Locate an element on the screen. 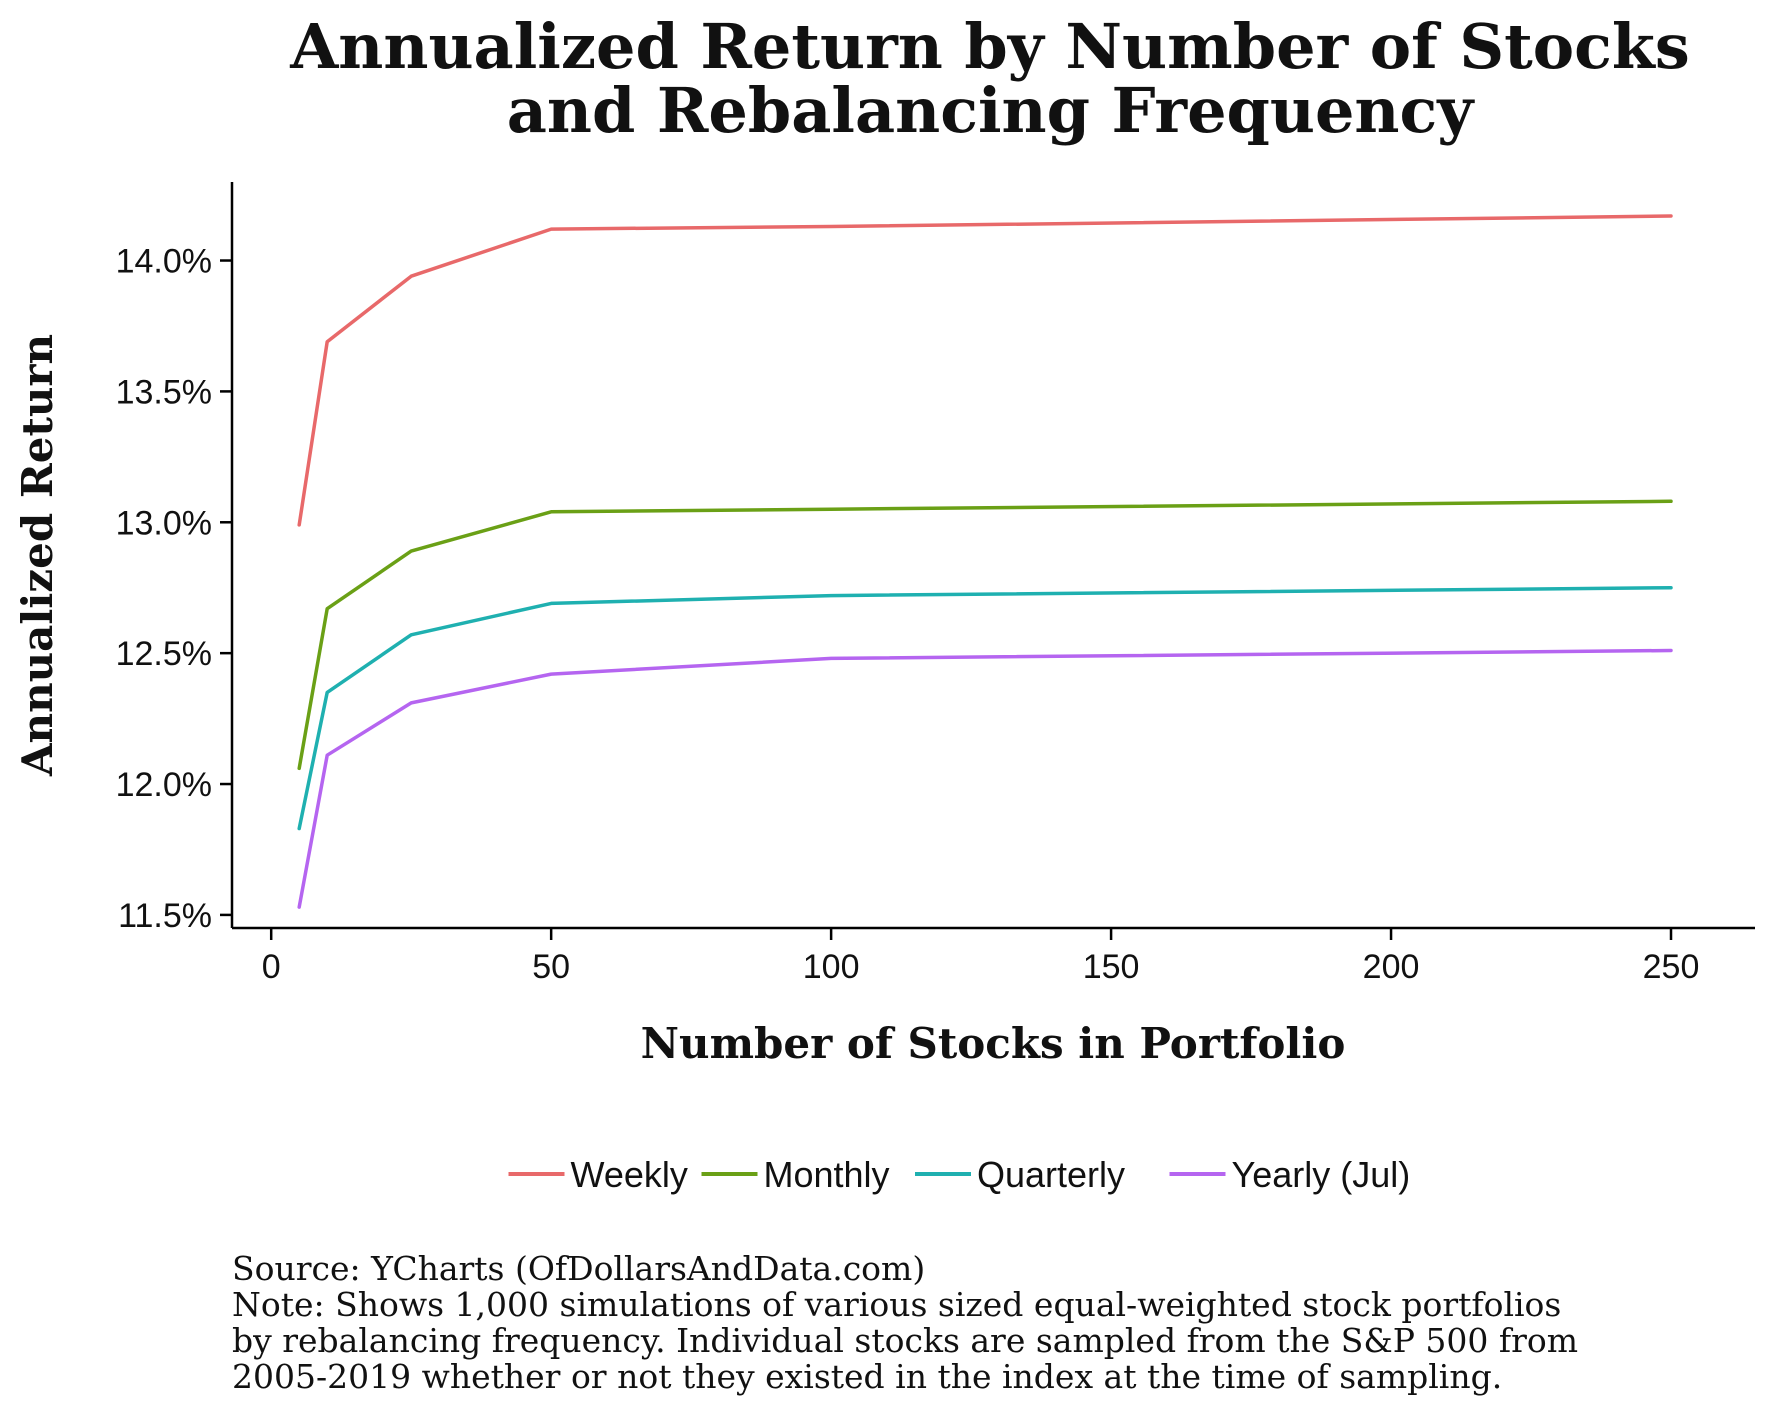 The image size is (1771, 1417). x-tick-label: 150 is located at coordinates (1111, 967).